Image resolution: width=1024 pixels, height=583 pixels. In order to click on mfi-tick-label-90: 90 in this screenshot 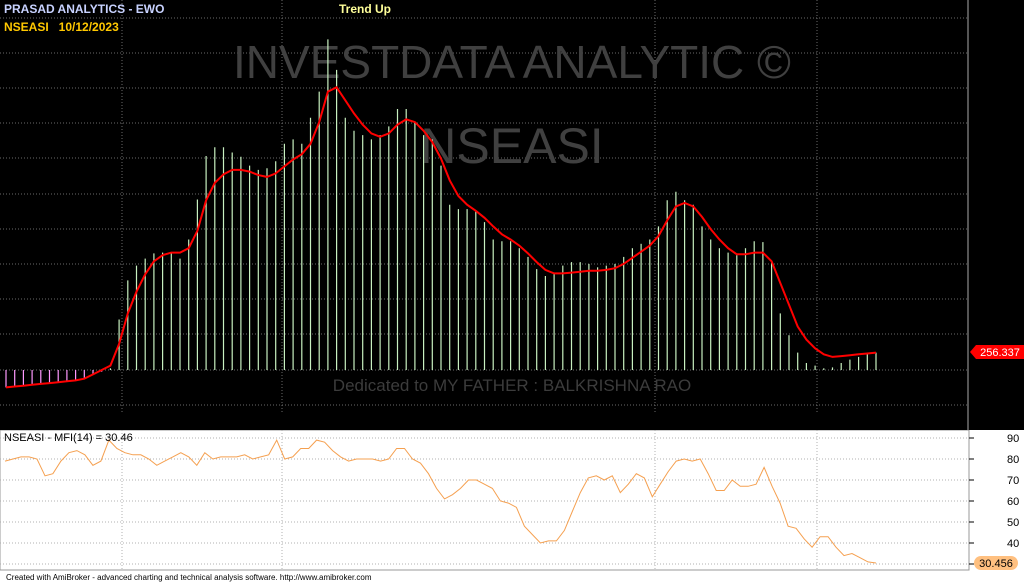, I will do `click(1013, 439)`.